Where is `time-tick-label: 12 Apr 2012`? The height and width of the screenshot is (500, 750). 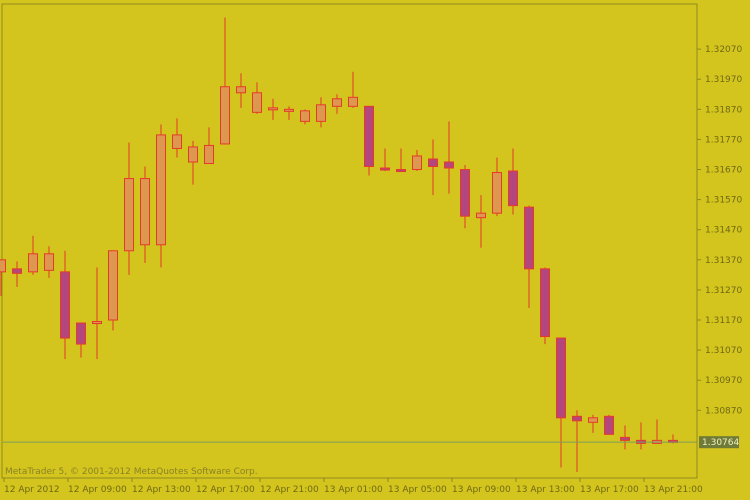
time-tick-label: 12 Apr 2012 is located at coordinates (32, 490).